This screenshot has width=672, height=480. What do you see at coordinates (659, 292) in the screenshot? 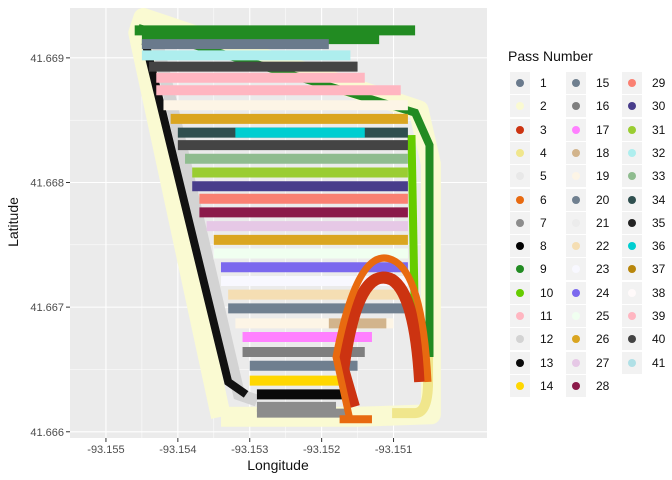
I see `legend-label: 38` at bounding box center [659, 292].